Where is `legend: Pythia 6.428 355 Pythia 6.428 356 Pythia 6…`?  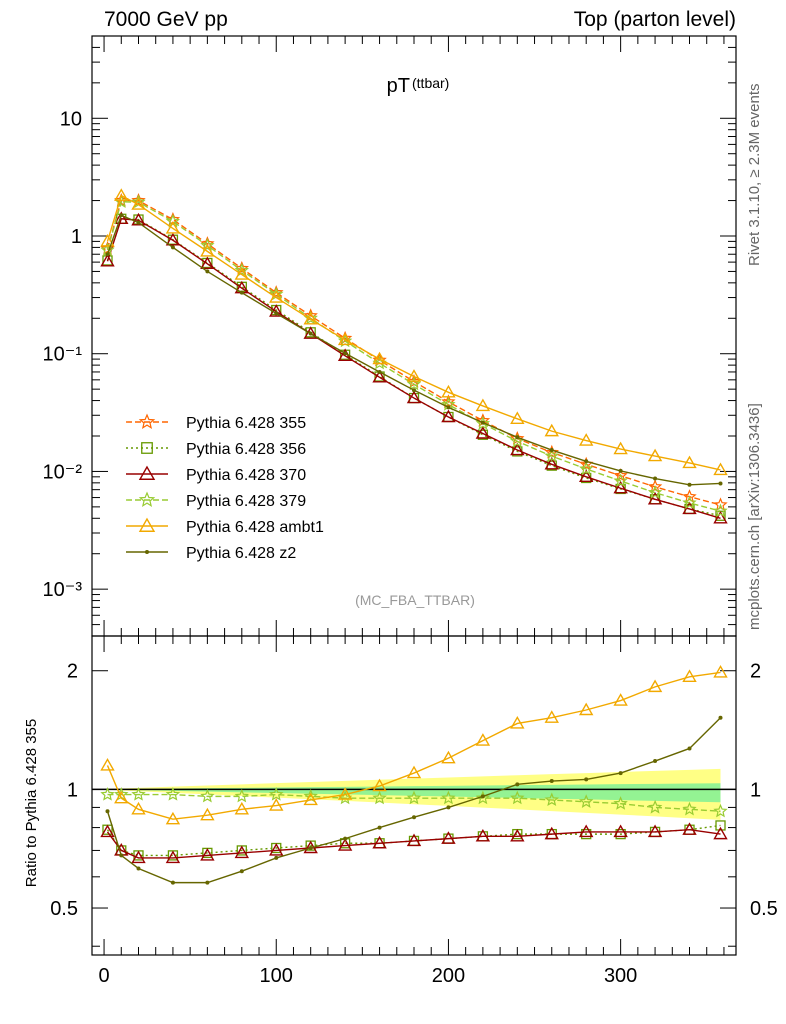 legend: Pythia 6.428 355 Pythia 6.428 356 Pythia 6… is located at coordinates (225, 487).